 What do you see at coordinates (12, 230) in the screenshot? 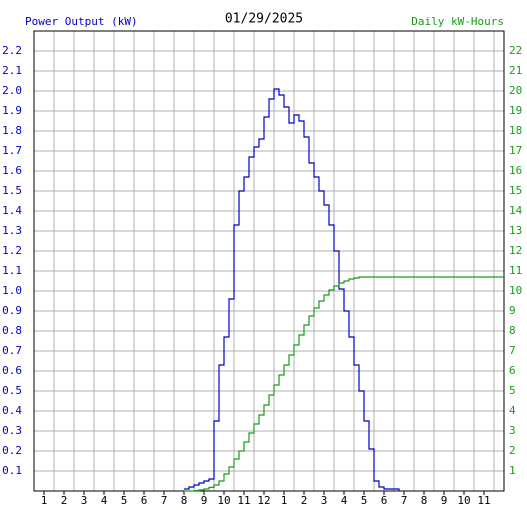
I see `y-tick-label: 1.3` at bounding box center [12, 230].